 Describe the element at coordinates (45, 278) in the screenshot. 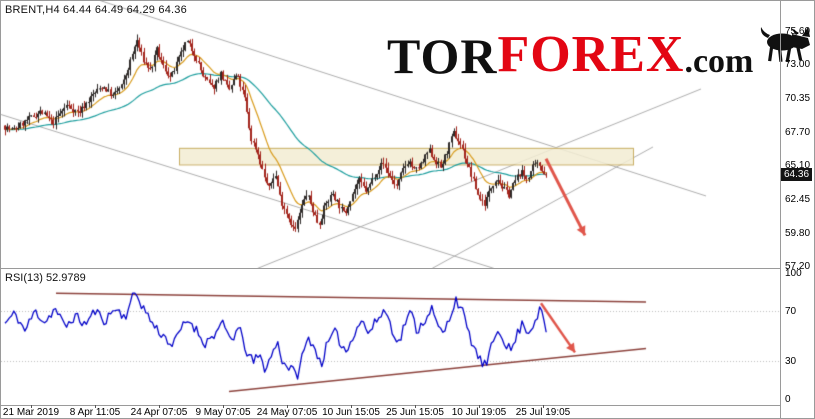

I see `rsi-indicator-label: RSI(13) 52.9789` at that location.